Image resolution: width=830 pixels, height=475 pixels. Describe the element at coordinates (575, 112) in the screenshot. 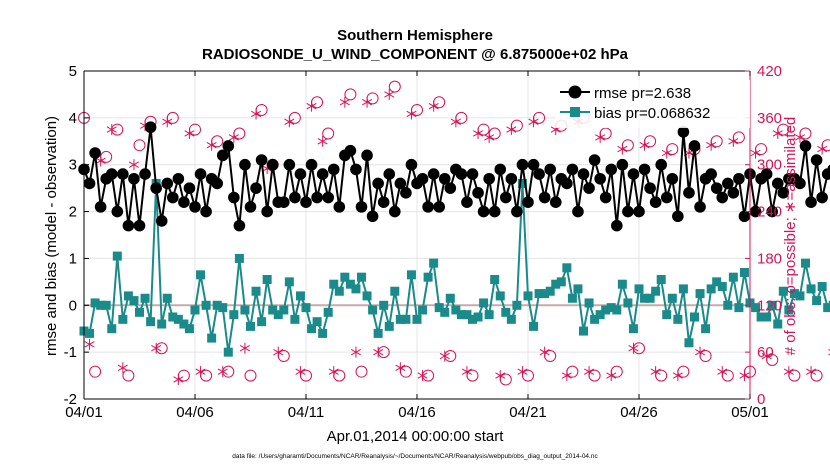

I see `legend-bias-marker` at that location.